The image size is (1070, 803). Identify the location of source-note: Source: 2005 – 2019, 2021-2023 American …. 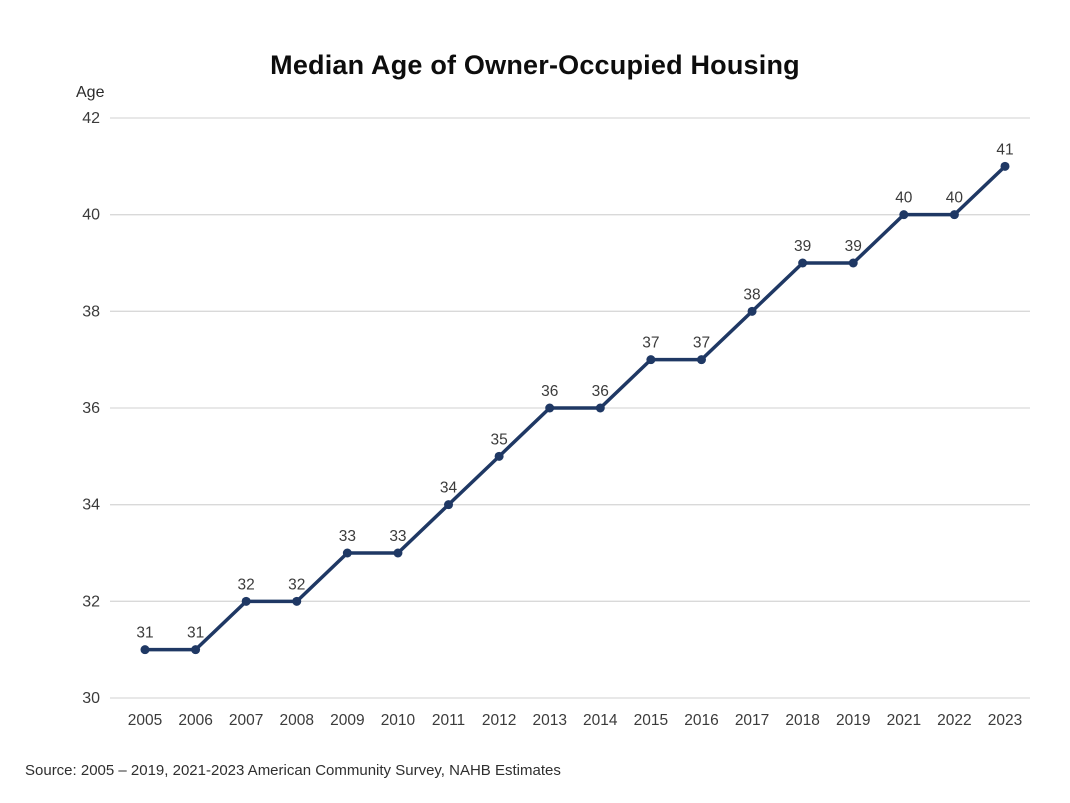
(293, 770).